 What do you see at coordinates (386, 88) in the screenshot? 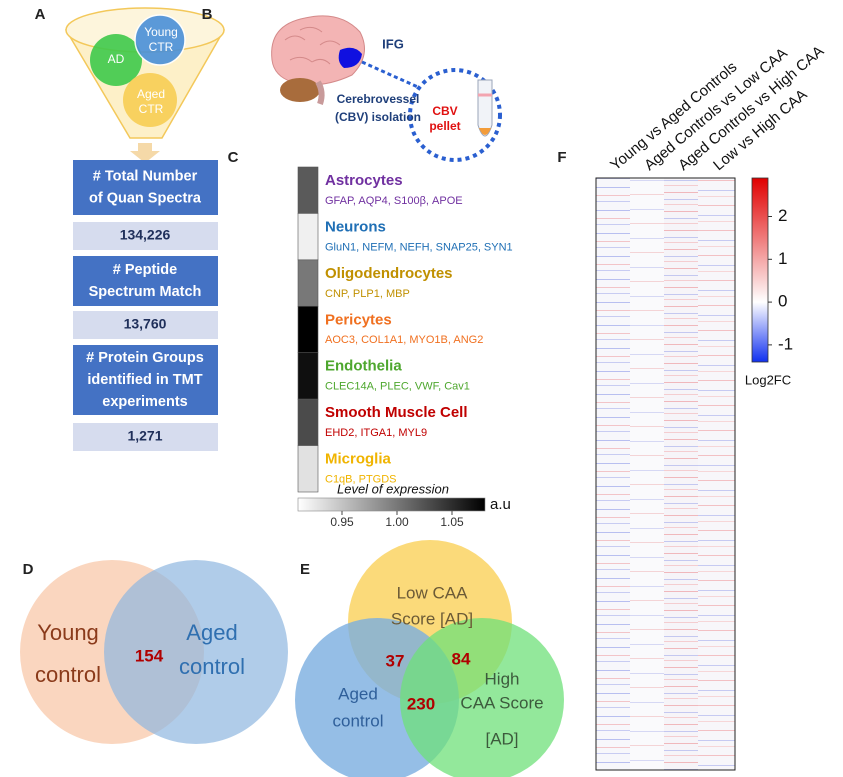
I see `brain-illustration` at bounding box center [386, 88].